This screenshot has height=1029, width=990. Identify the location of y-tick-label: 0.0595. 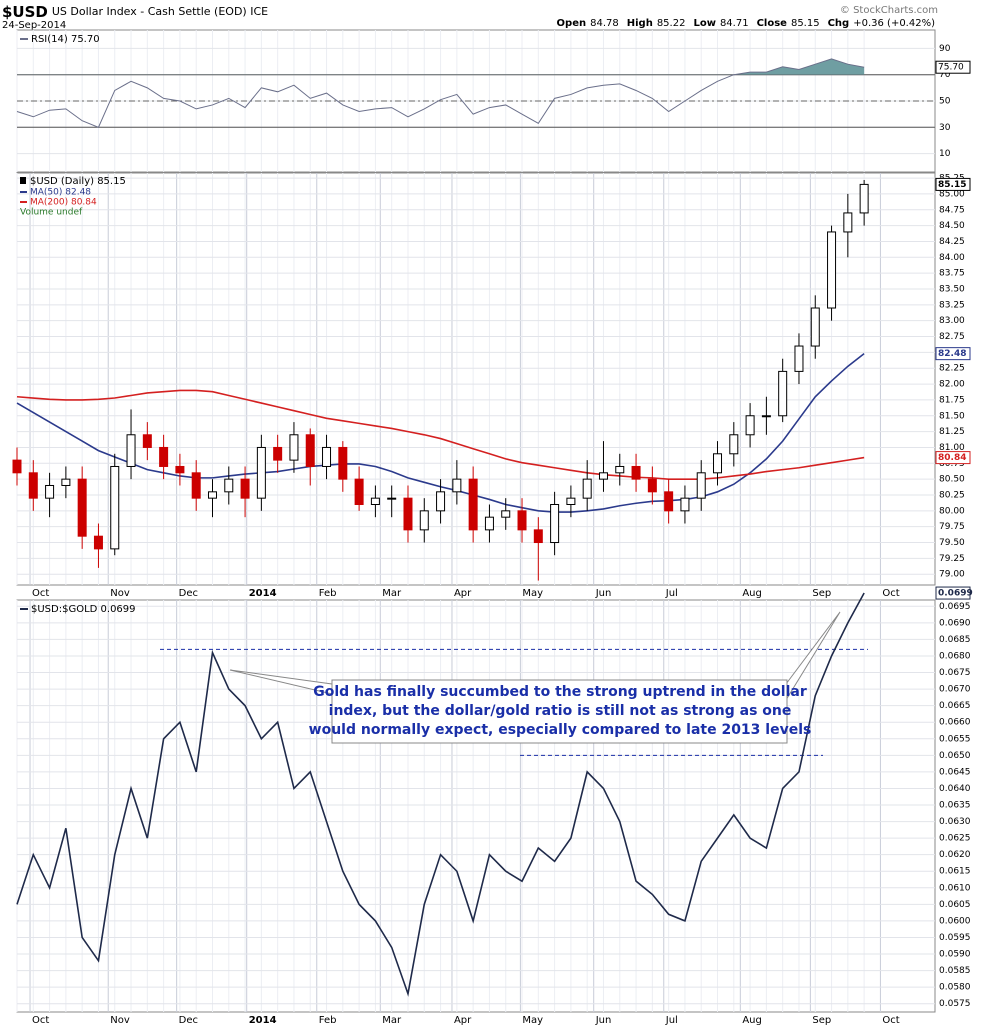
(955, 938).